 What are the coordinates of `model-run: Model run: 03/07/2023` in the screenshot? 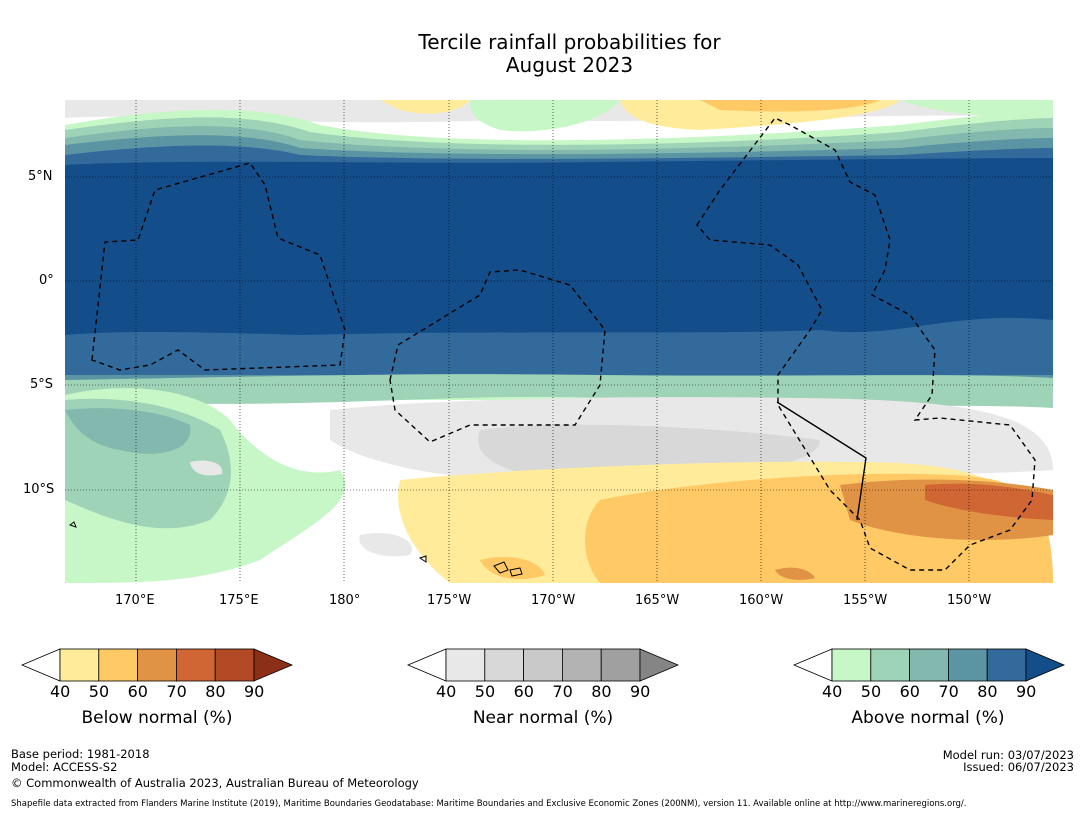 It's located at (1008, 755).